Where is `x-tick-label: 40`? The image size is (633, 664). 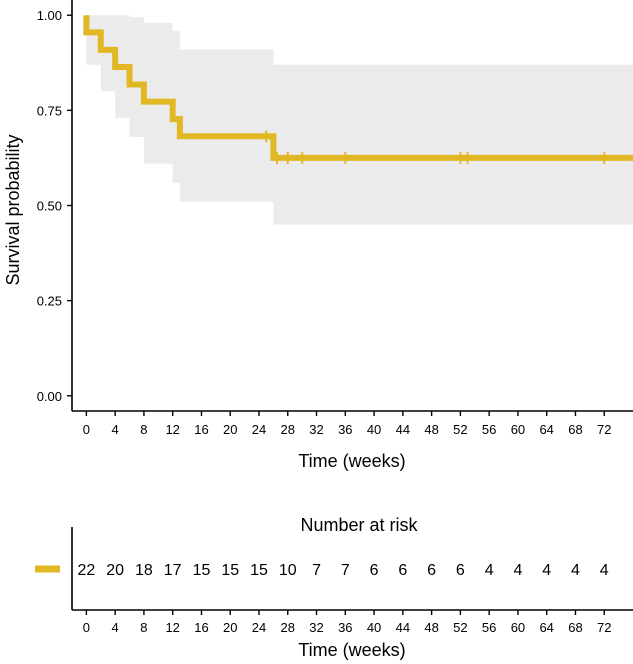 x-tick-label: 40 is located at coordinates (374, 429).